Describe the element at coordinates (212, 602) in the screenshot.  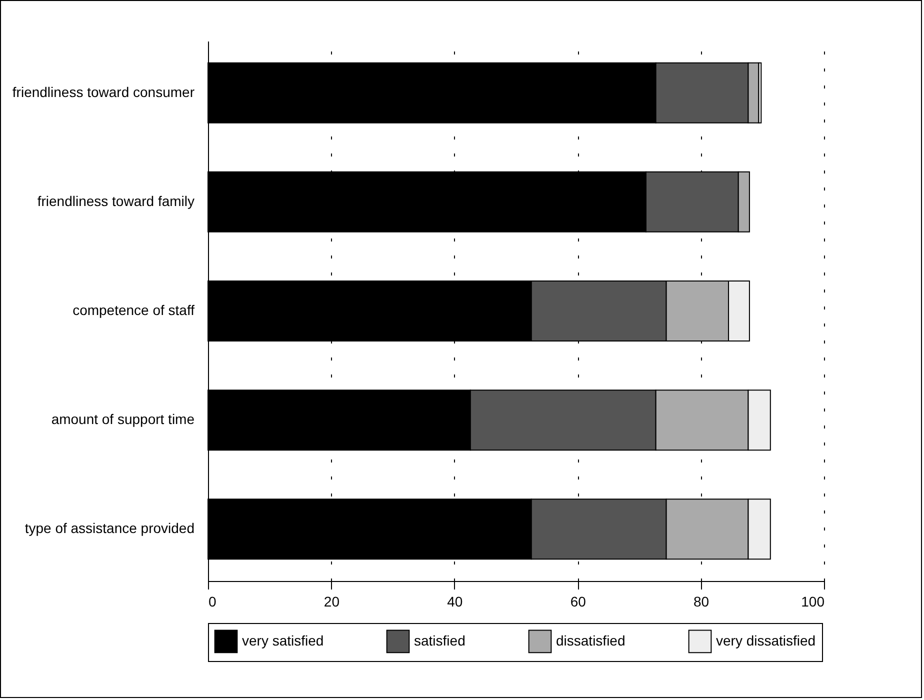
I see `x-tick-label: 0` at that location.